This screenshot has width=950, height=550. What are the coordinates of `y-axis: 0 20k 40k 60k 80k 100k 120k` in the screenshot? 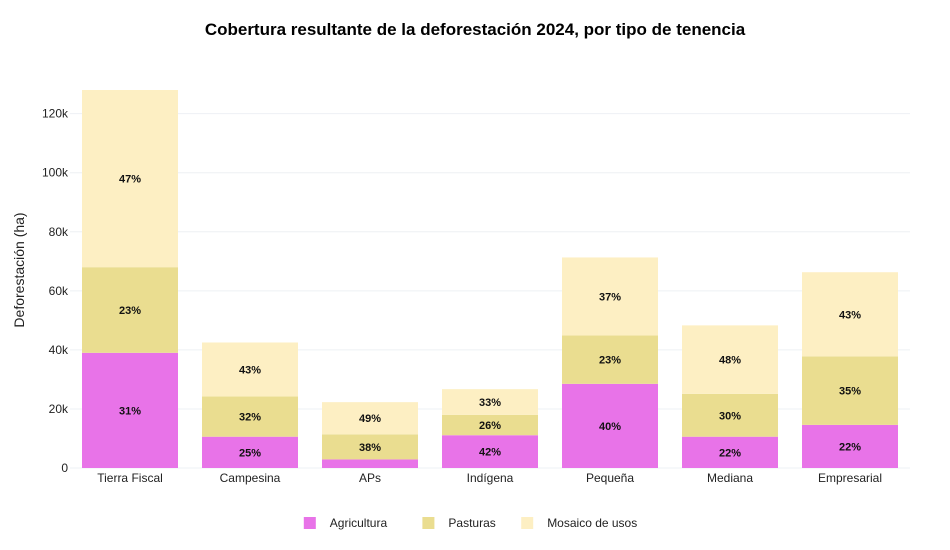 It's located at (55, 291).